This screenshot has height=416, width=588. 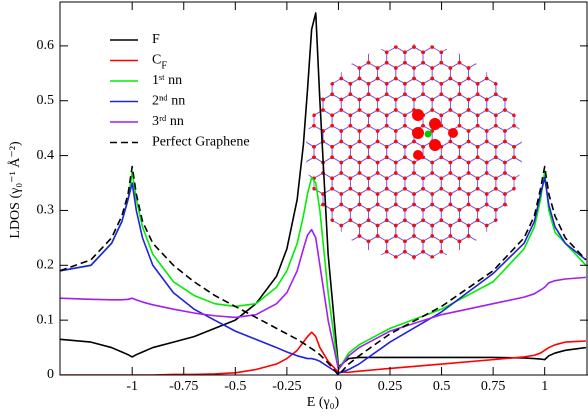 I want to click on neighbor-atom, so click(x=418, y=155).